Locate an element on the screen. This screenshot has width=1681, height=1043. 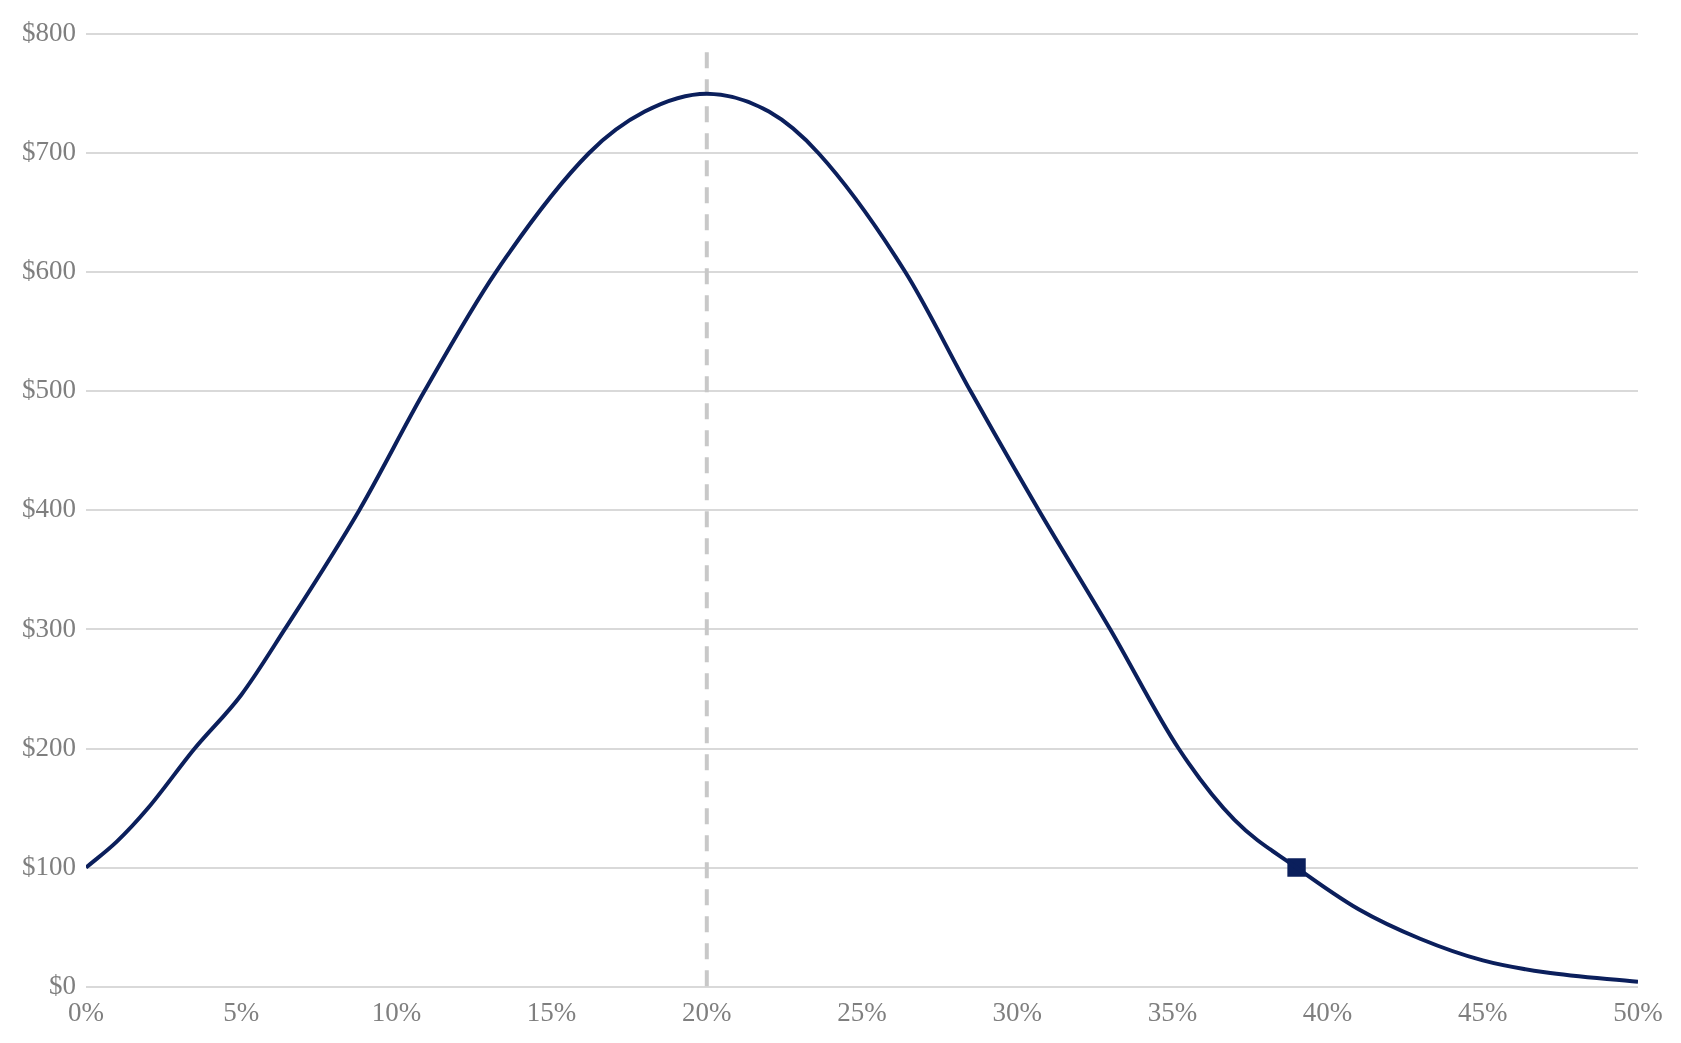
x-tick-label: 5% is located at coordinates (241, 1011).